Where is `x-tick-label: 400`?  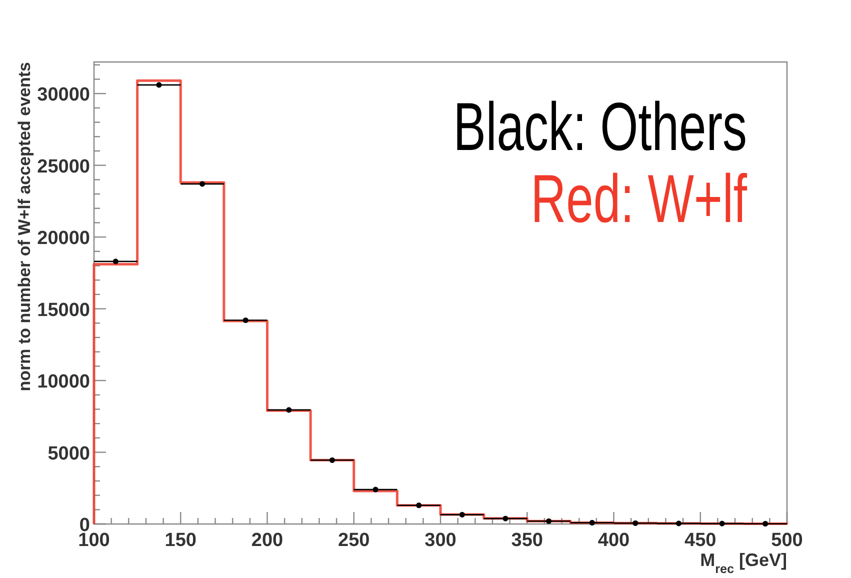 x-tick-label: 400 is located at coordinates (614, 540).